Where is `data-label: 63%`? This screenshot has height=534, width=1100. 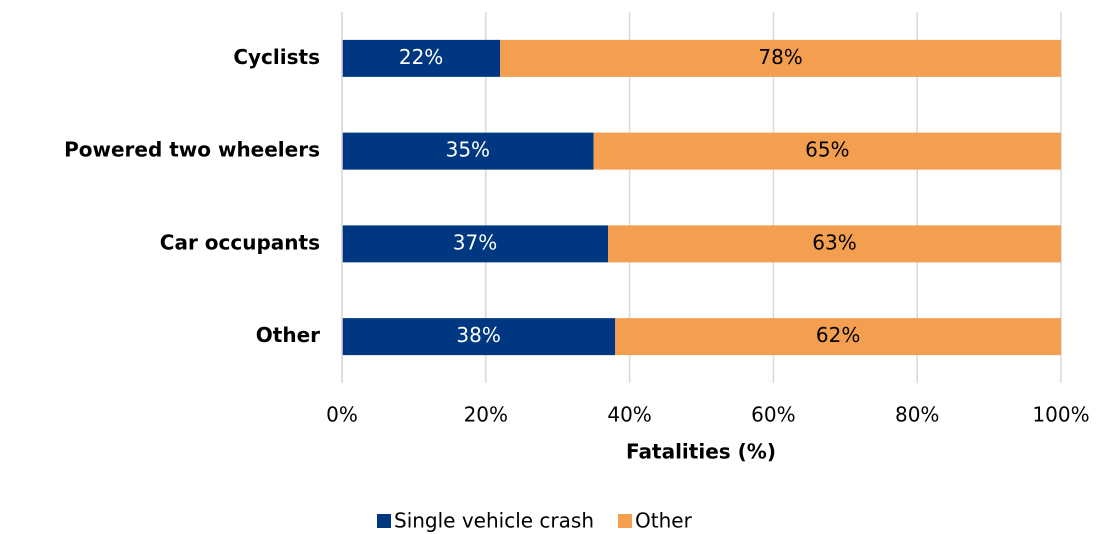
data-label: 63% is located at coordinates (834, 242).